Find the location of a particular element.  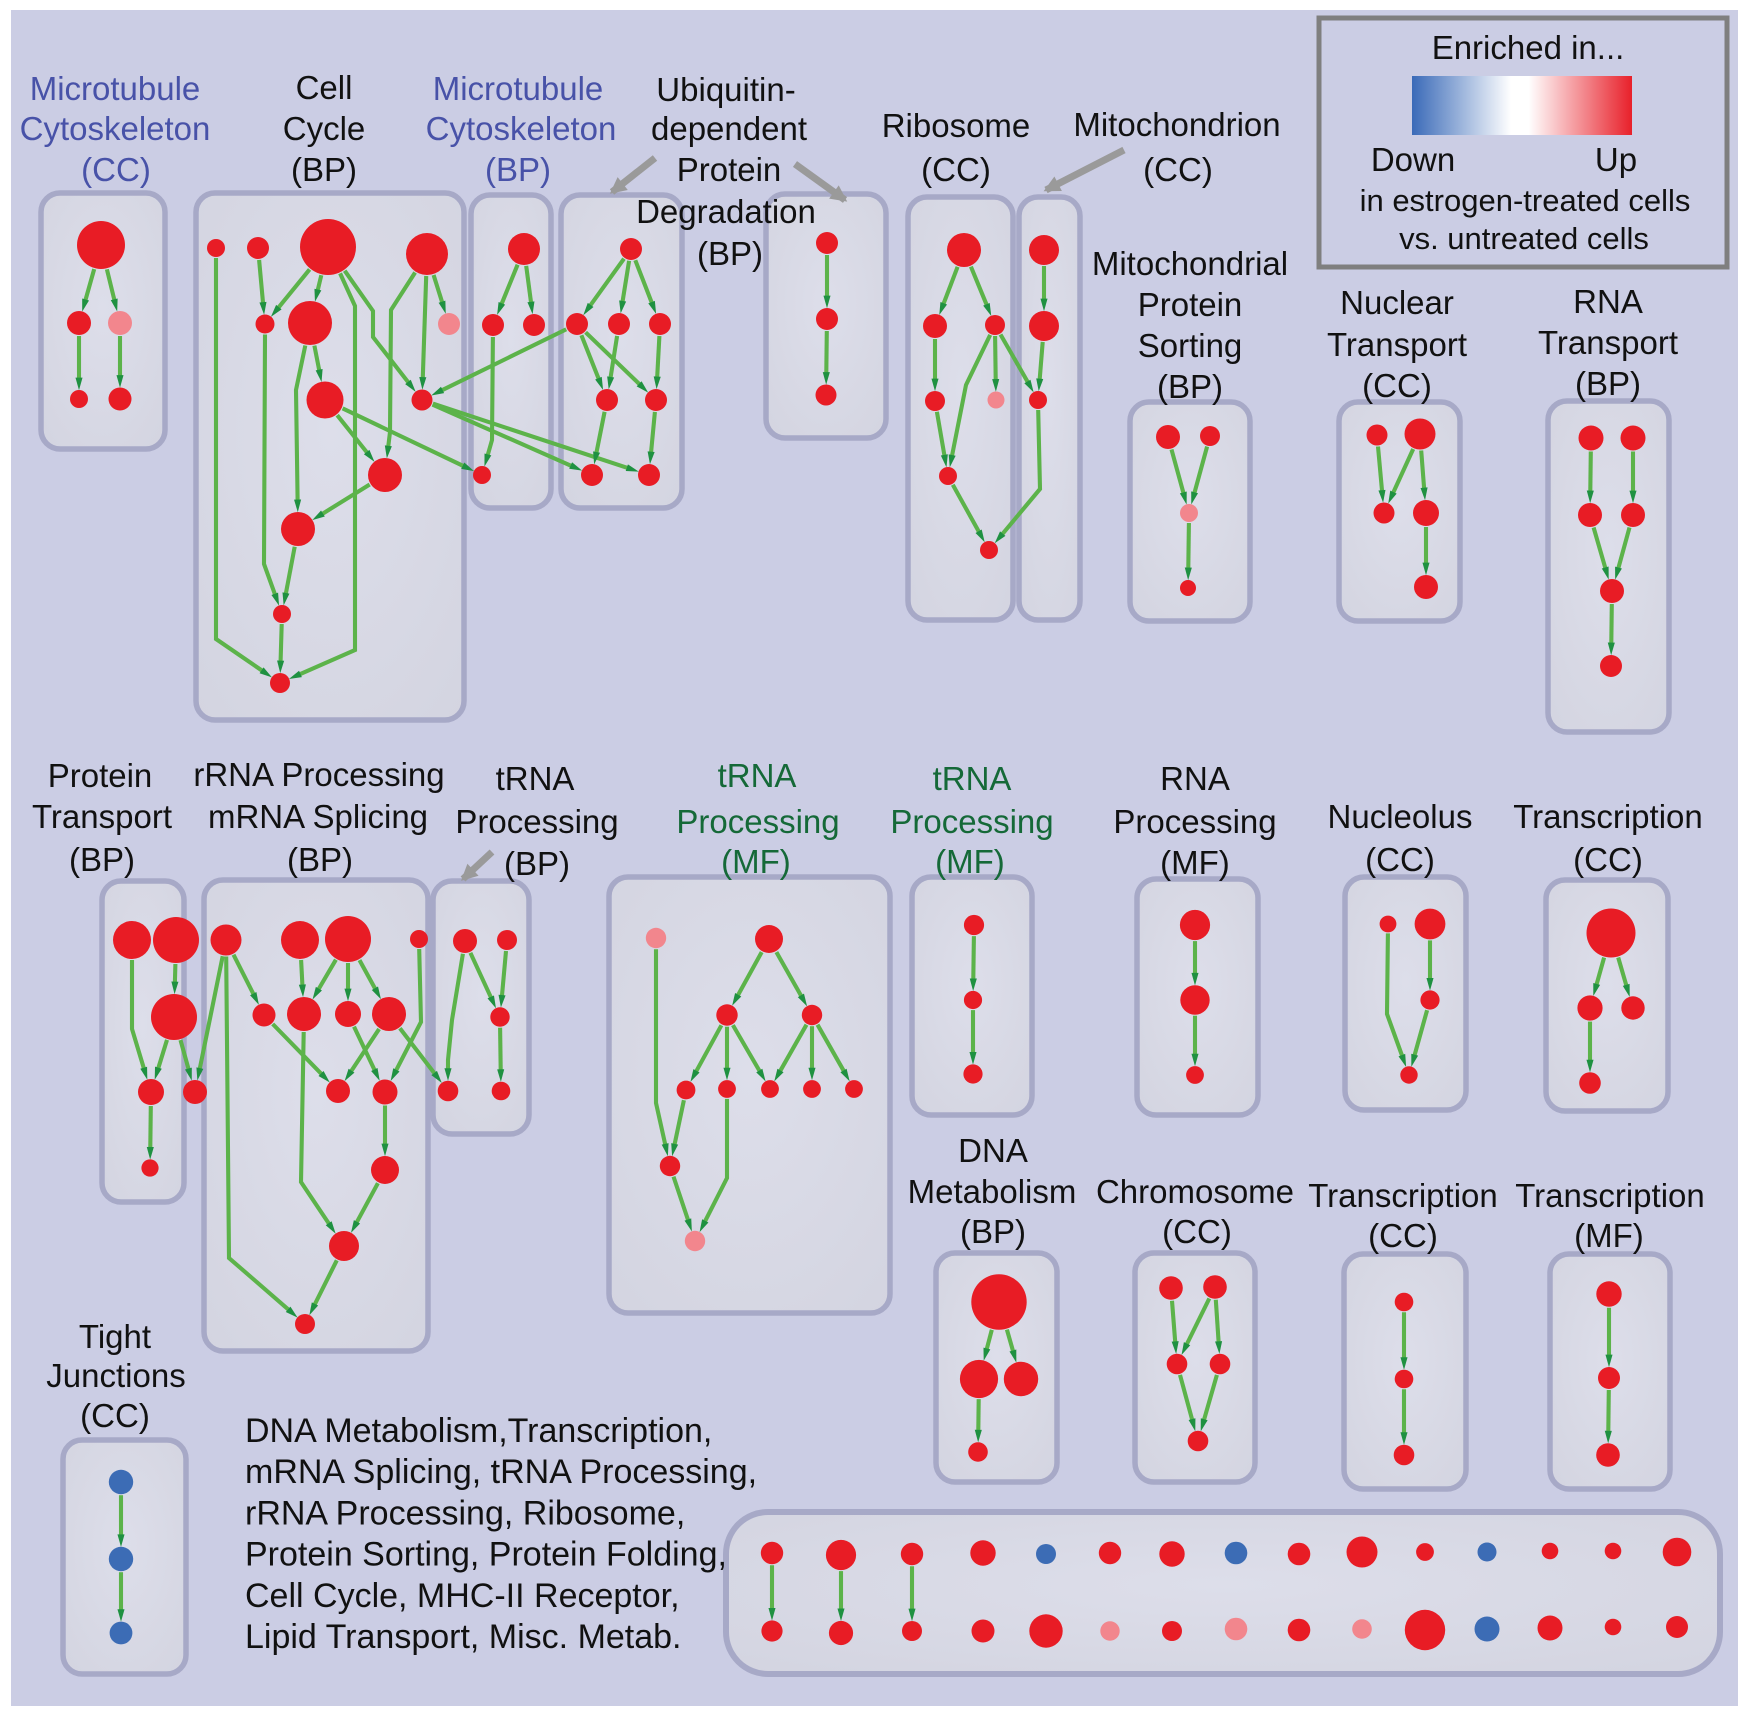

svg-text: DNA Metabolism,Transcription, is located at coordinates (478, 1431).